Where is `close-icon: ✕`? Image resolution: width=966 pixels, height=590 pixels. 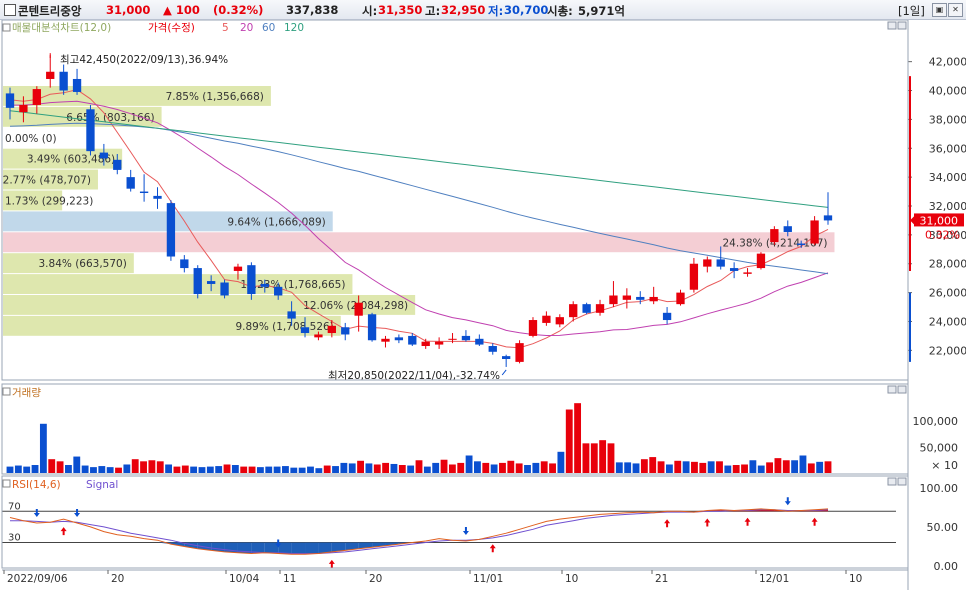
close-icon: ✕ is located at coordinates (955, 10).